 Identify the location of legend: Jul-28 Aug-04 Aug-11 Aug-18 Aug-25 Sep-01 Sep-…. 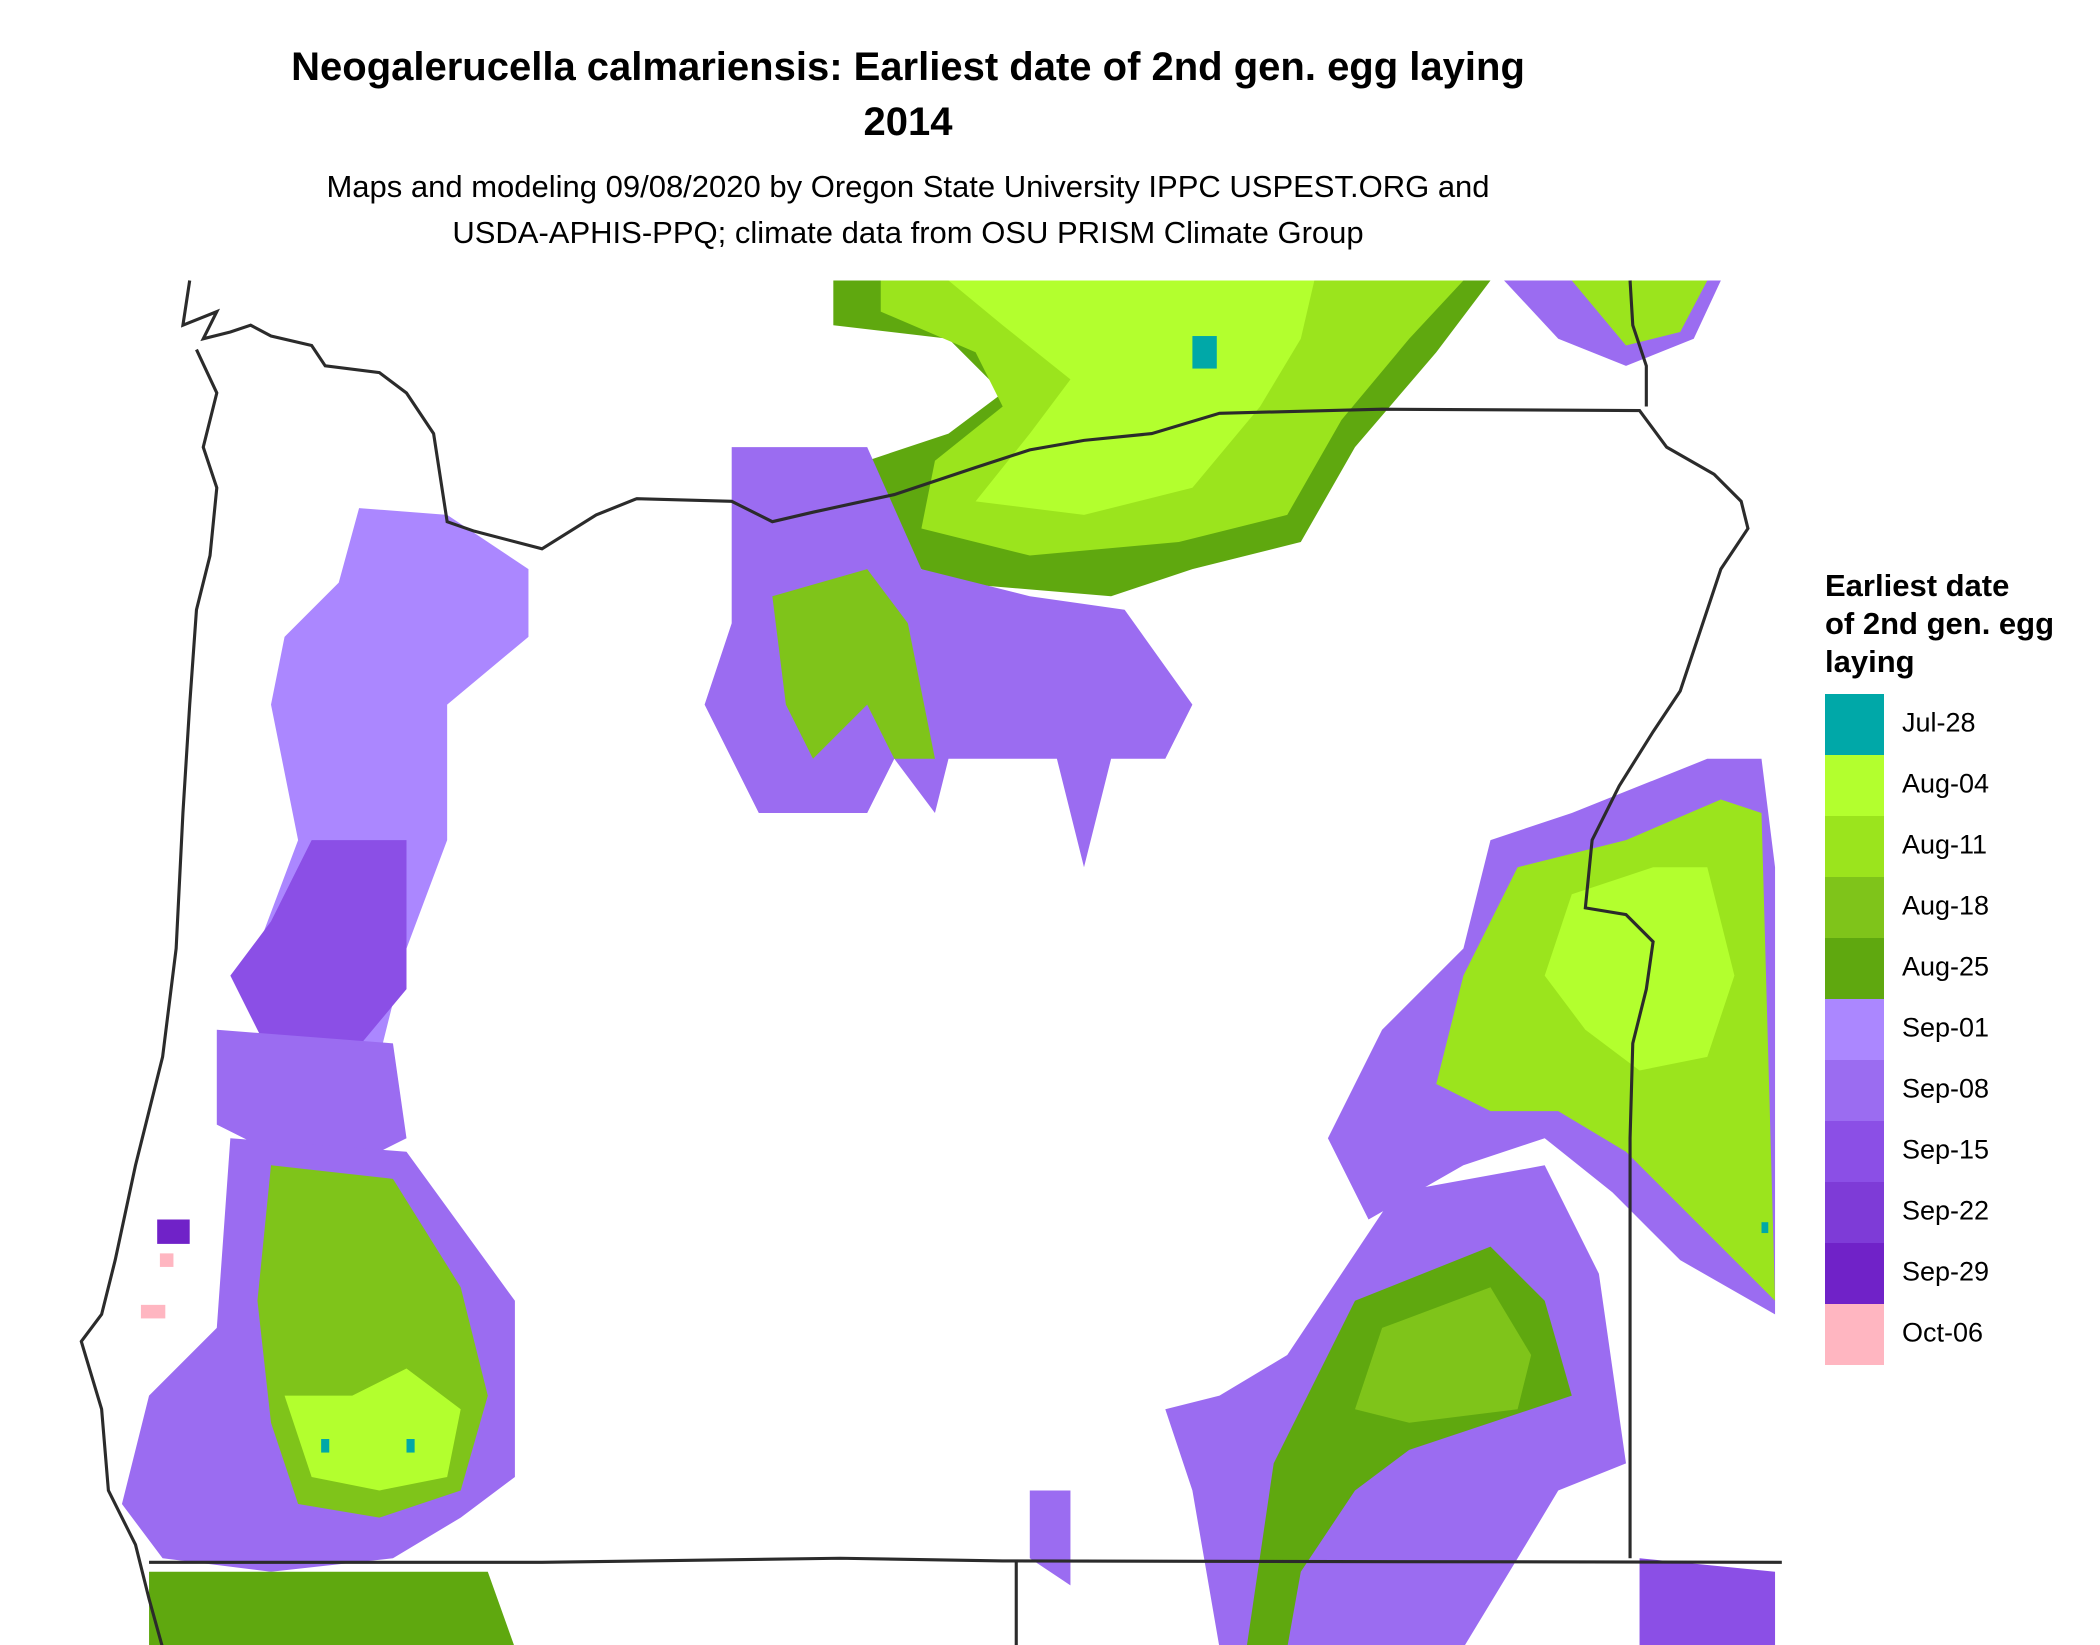
(1907, 1029).